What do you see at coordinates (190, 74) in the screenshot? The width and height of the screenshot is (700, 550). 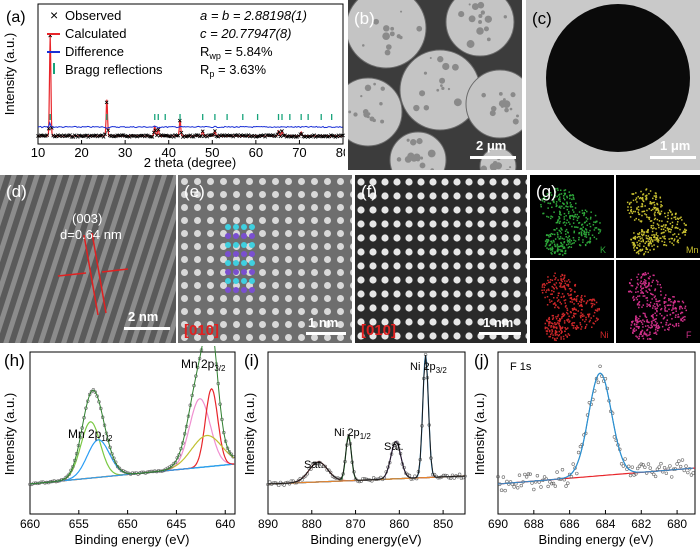 I see `plot-frame` at bounding box center [190, 74].